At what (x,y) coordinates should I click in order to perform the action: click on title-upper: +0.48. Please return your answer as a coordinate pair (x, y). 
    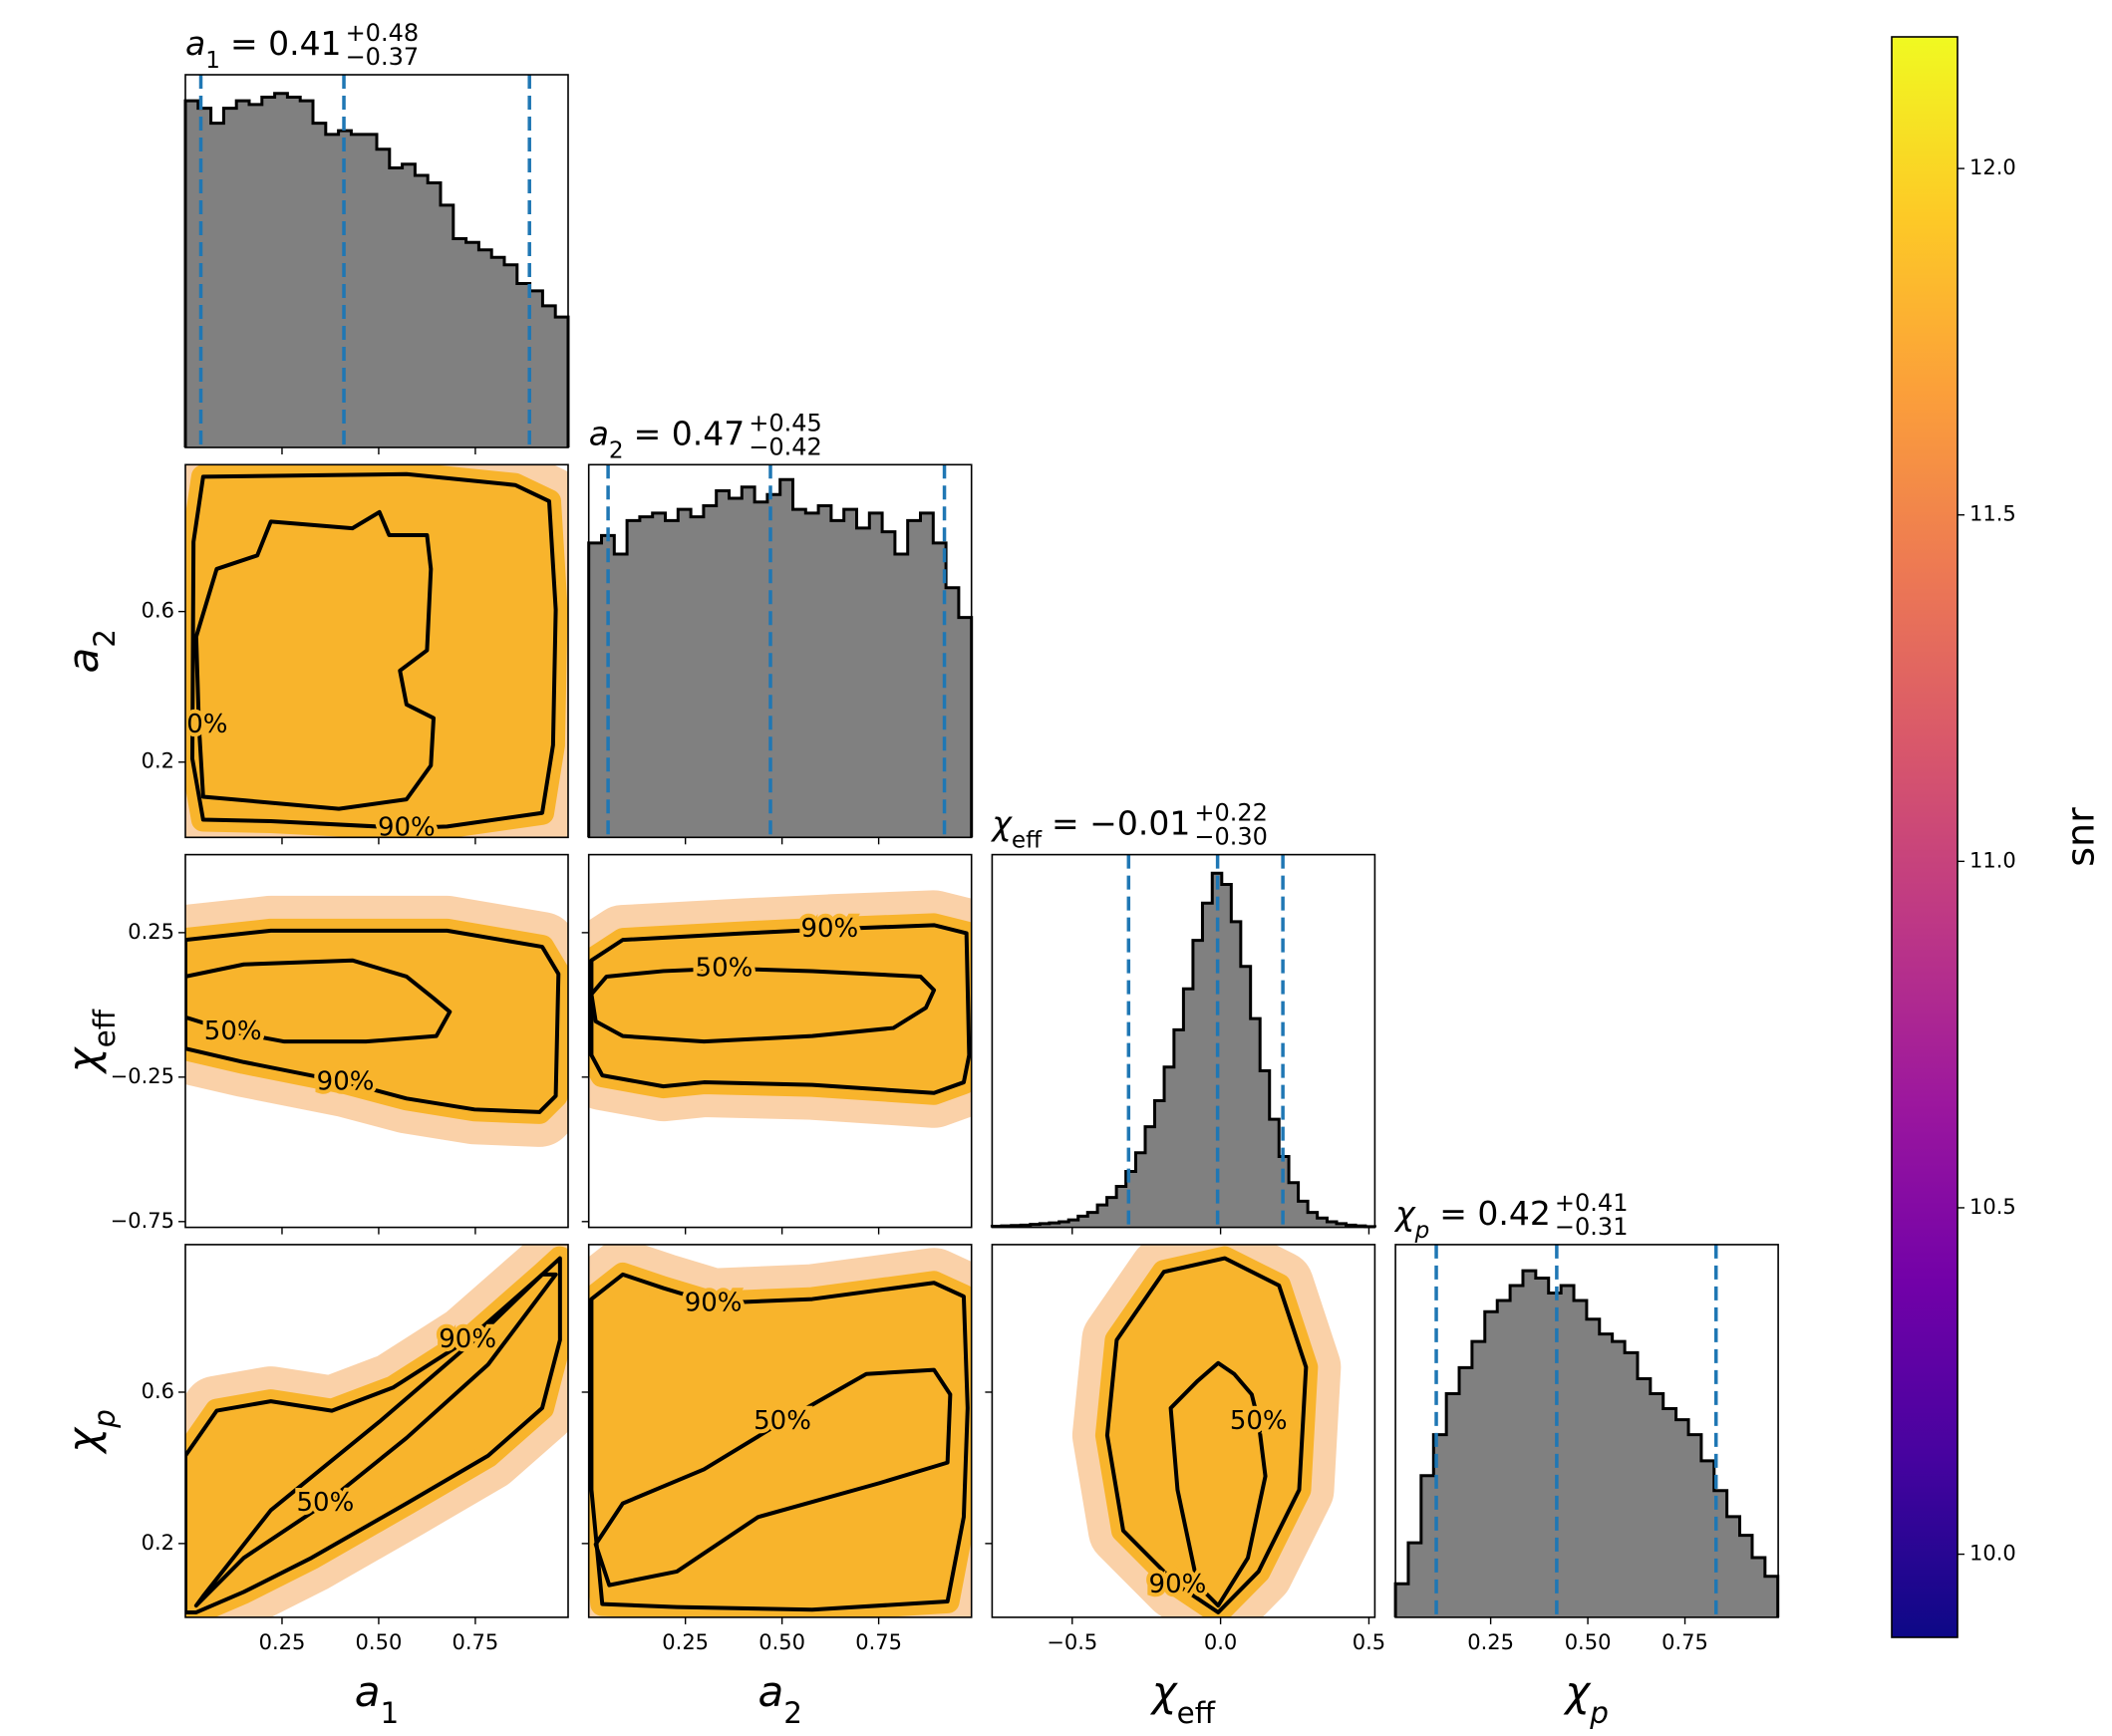
    Looking at the image, I should click on (383, 33).